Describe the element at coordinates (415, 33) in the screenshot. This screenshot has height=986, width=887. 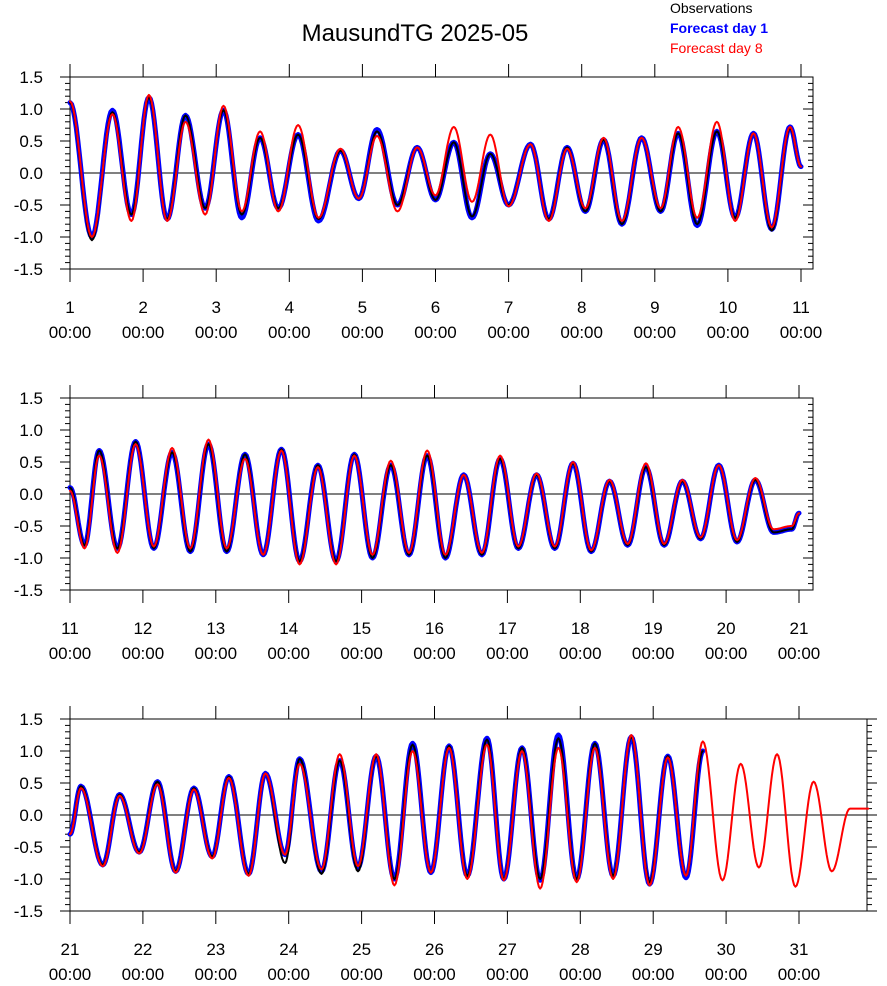
I see `chart-title: MausundTG 2025-05` at that location.